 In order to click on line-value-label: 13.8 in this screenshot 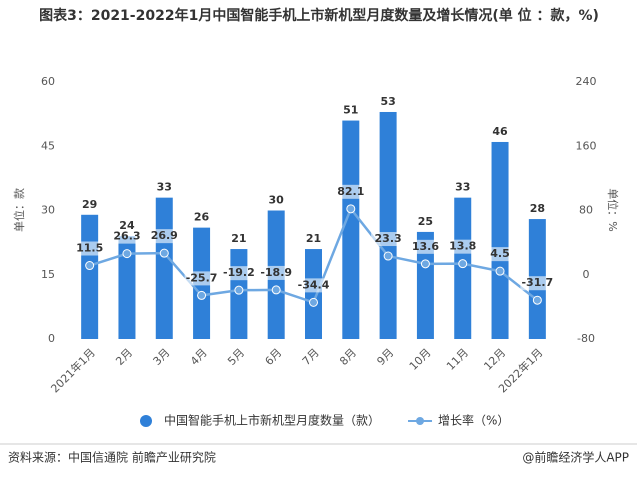, I will do `click(462, 246)`.